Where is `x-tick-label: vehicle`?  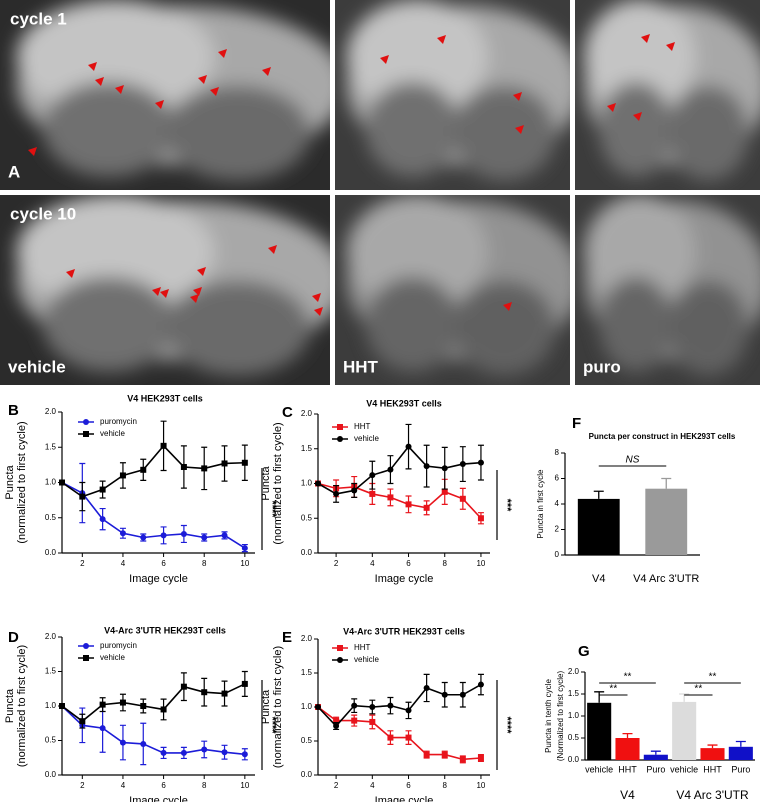
x-tick-label: vehicle is located at coordinates (684, 769).